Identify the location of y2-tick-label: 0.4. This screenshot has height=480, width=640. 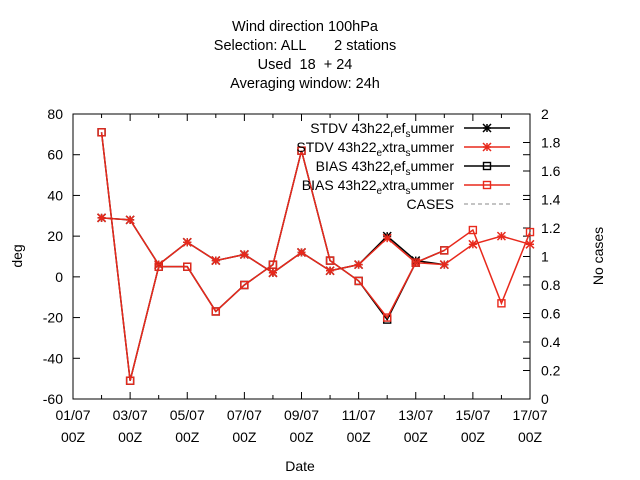
(551, 342).